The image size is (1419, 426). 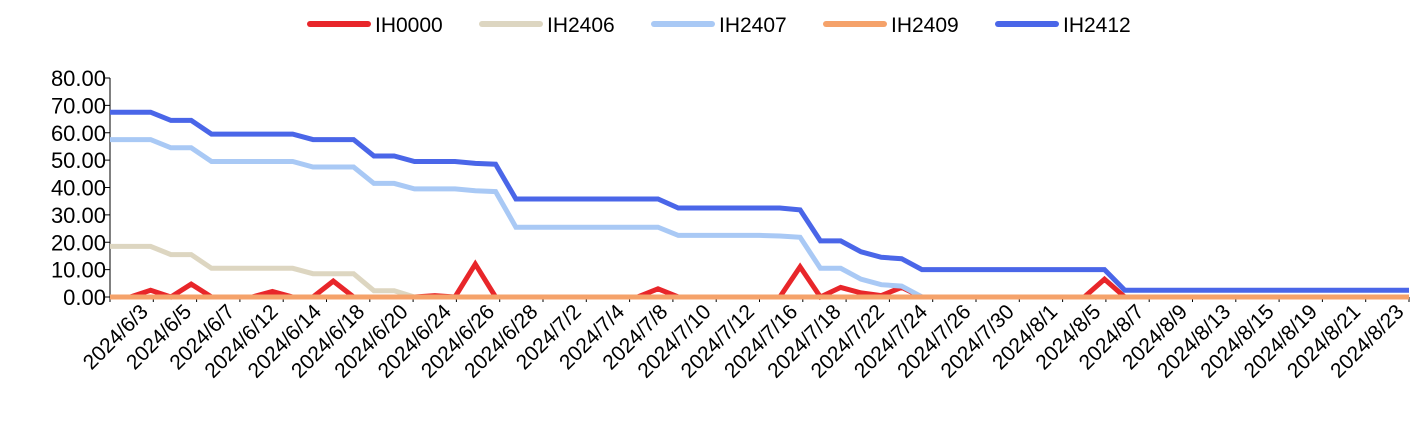 I want to click on legend-item-ih0000: IH0000, so click(x=375, y=25).